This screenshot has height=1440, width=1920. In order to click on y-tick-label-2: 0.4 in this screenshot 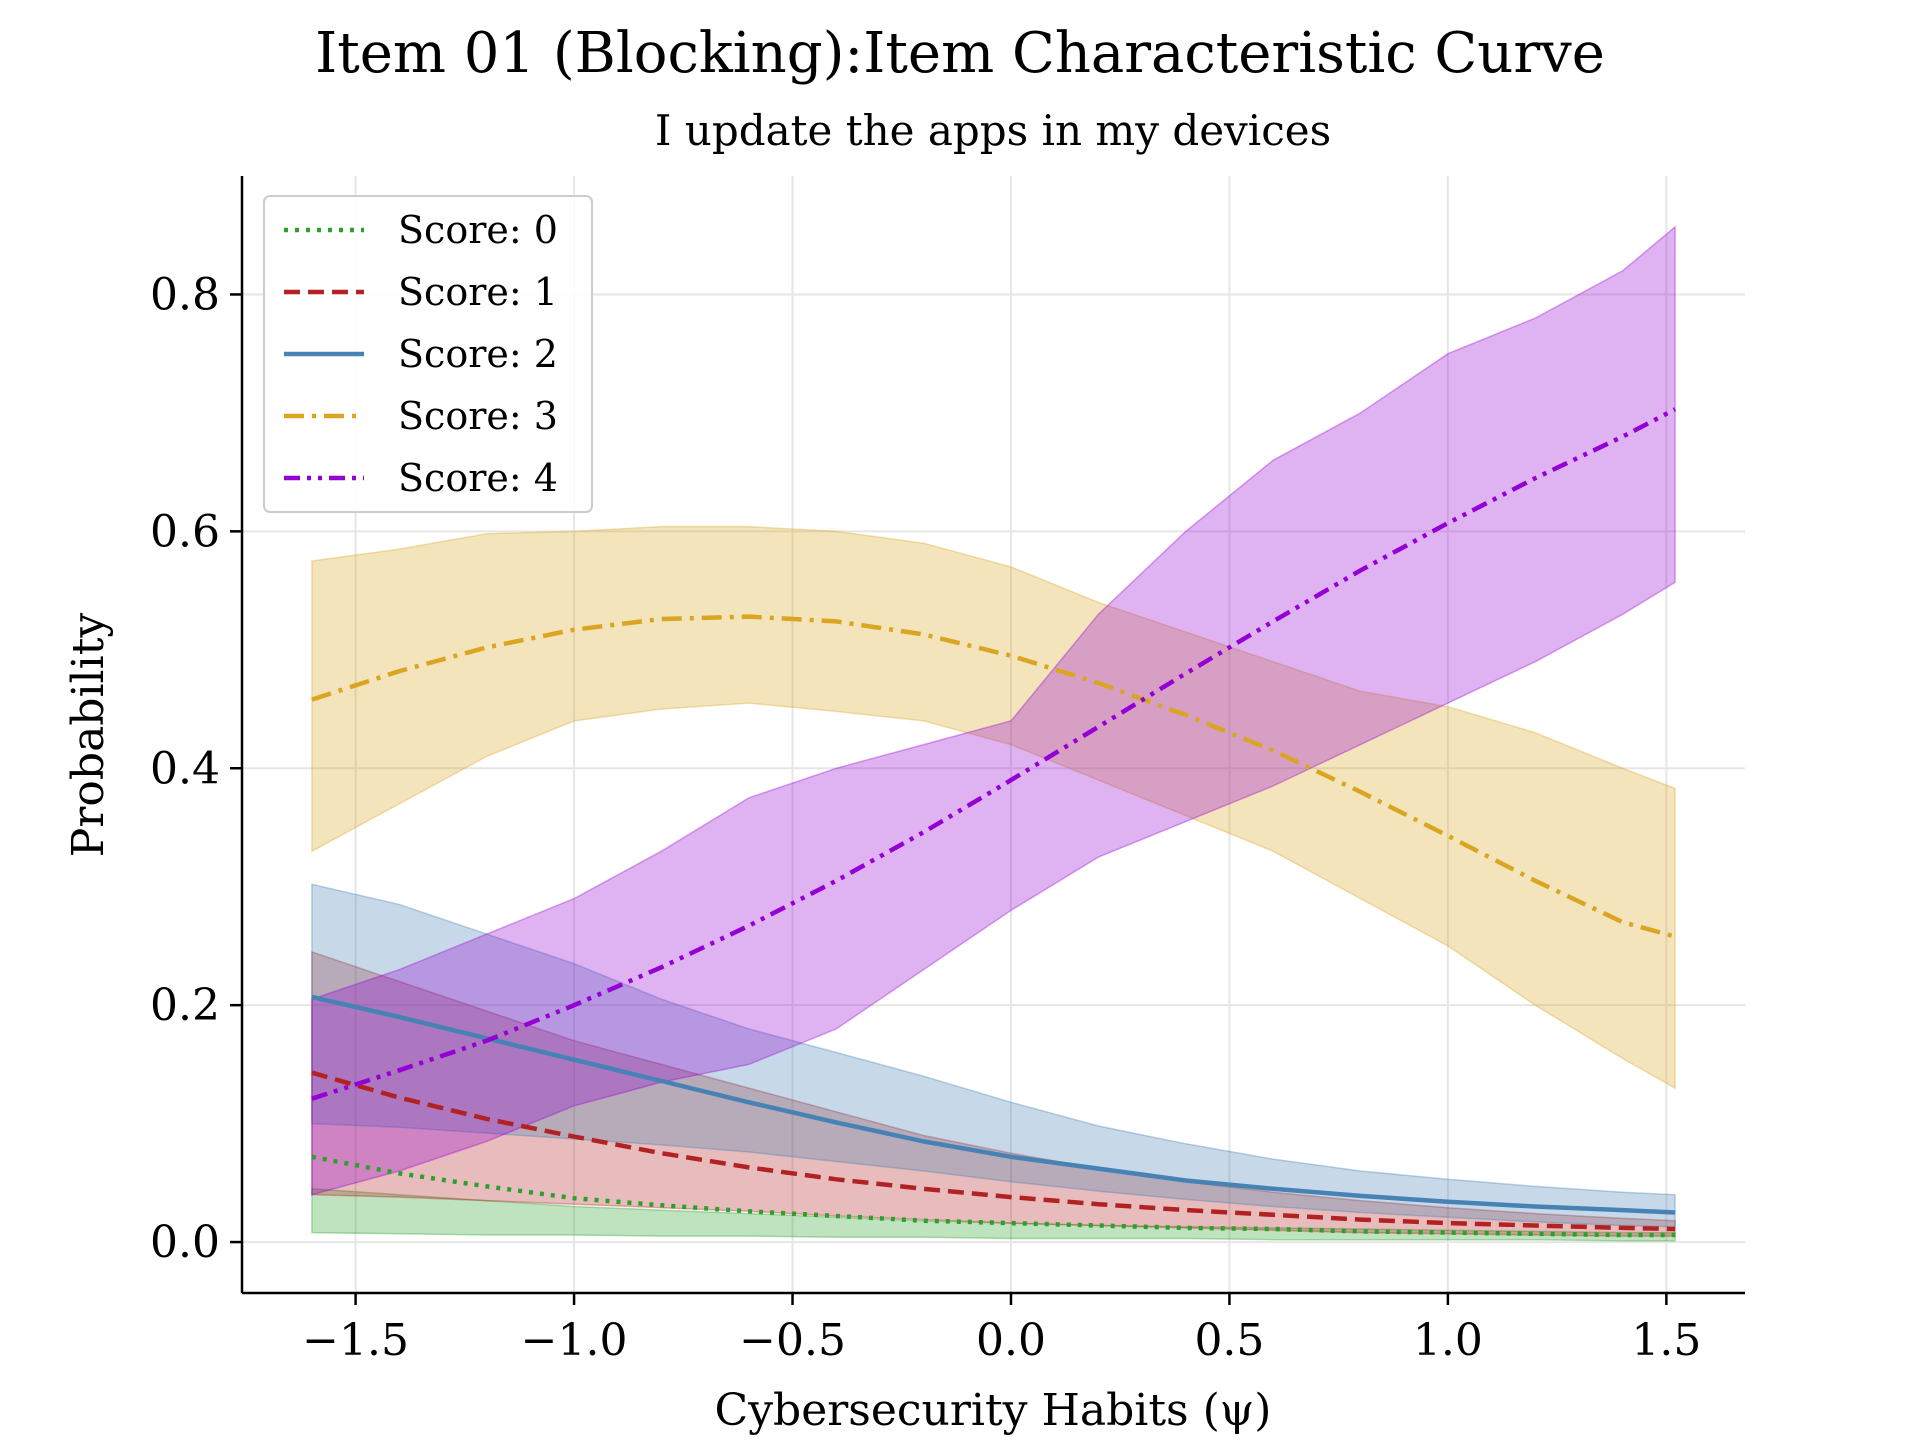, I will do `click(185, 768)`.